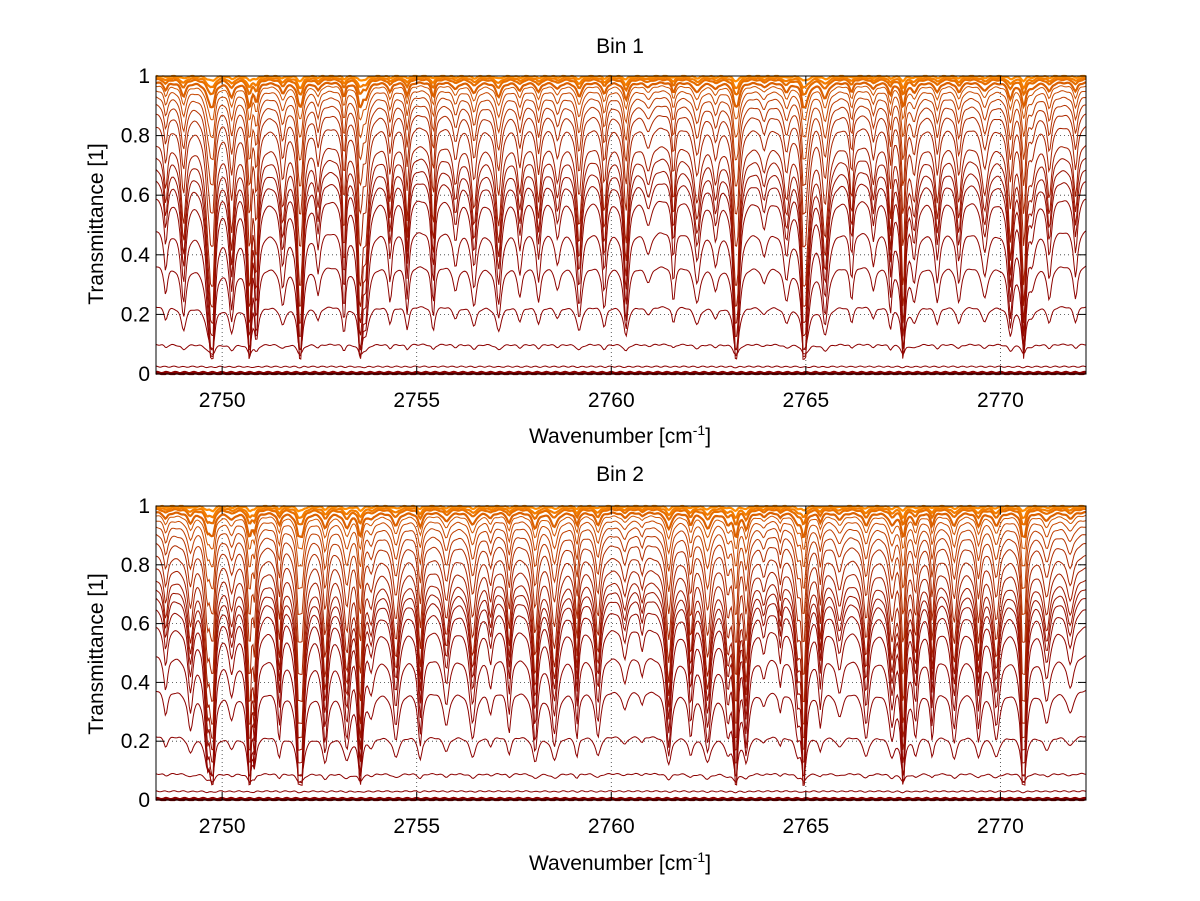  What do you see at coordinates (620, 46) in the screenshot?
I see `chart-title: Bin 1` at bounding box center [620, 46].